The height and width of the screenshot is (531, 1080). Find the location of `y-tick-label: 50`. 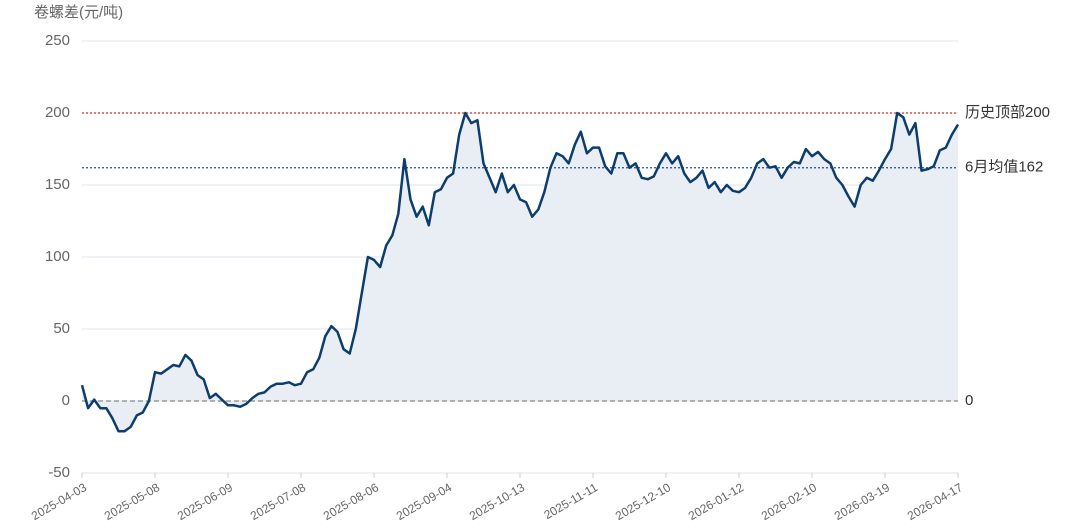

y-tick-label: 50 is located at coordinates (61, 328).